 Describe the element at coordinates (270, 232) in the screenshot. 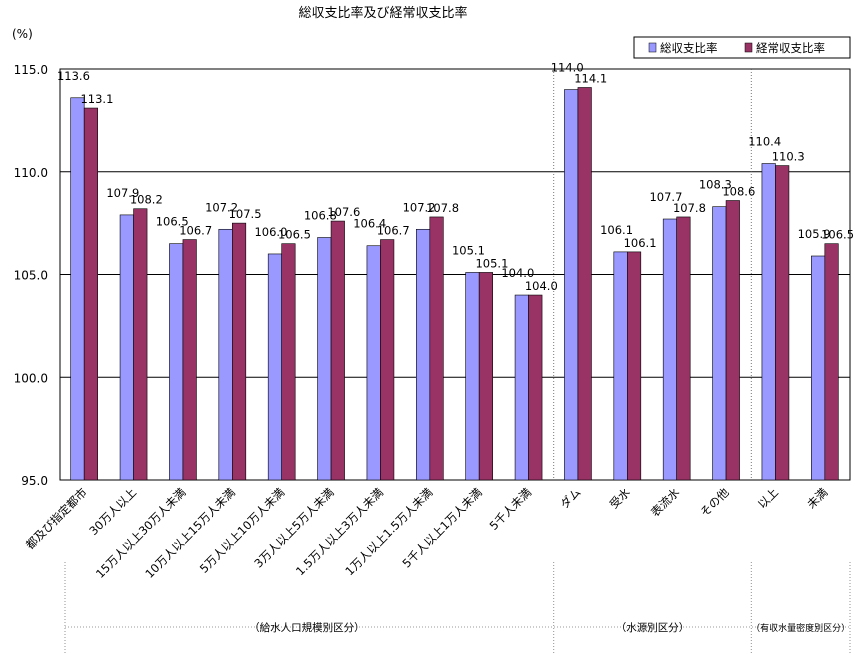

I see `data-label: 106.0` at that location.